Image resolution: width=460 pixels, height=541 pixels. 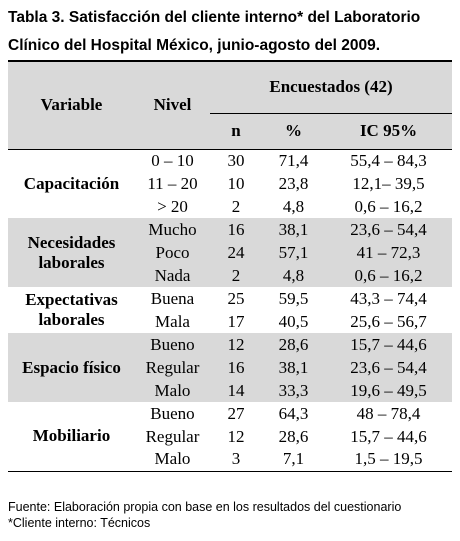 What do you see at coordinates (230, 206) in the screenshot?
I see `table-row: > 20 2 4,8 0,6 – 16,2` at bounding box center [230, 206].